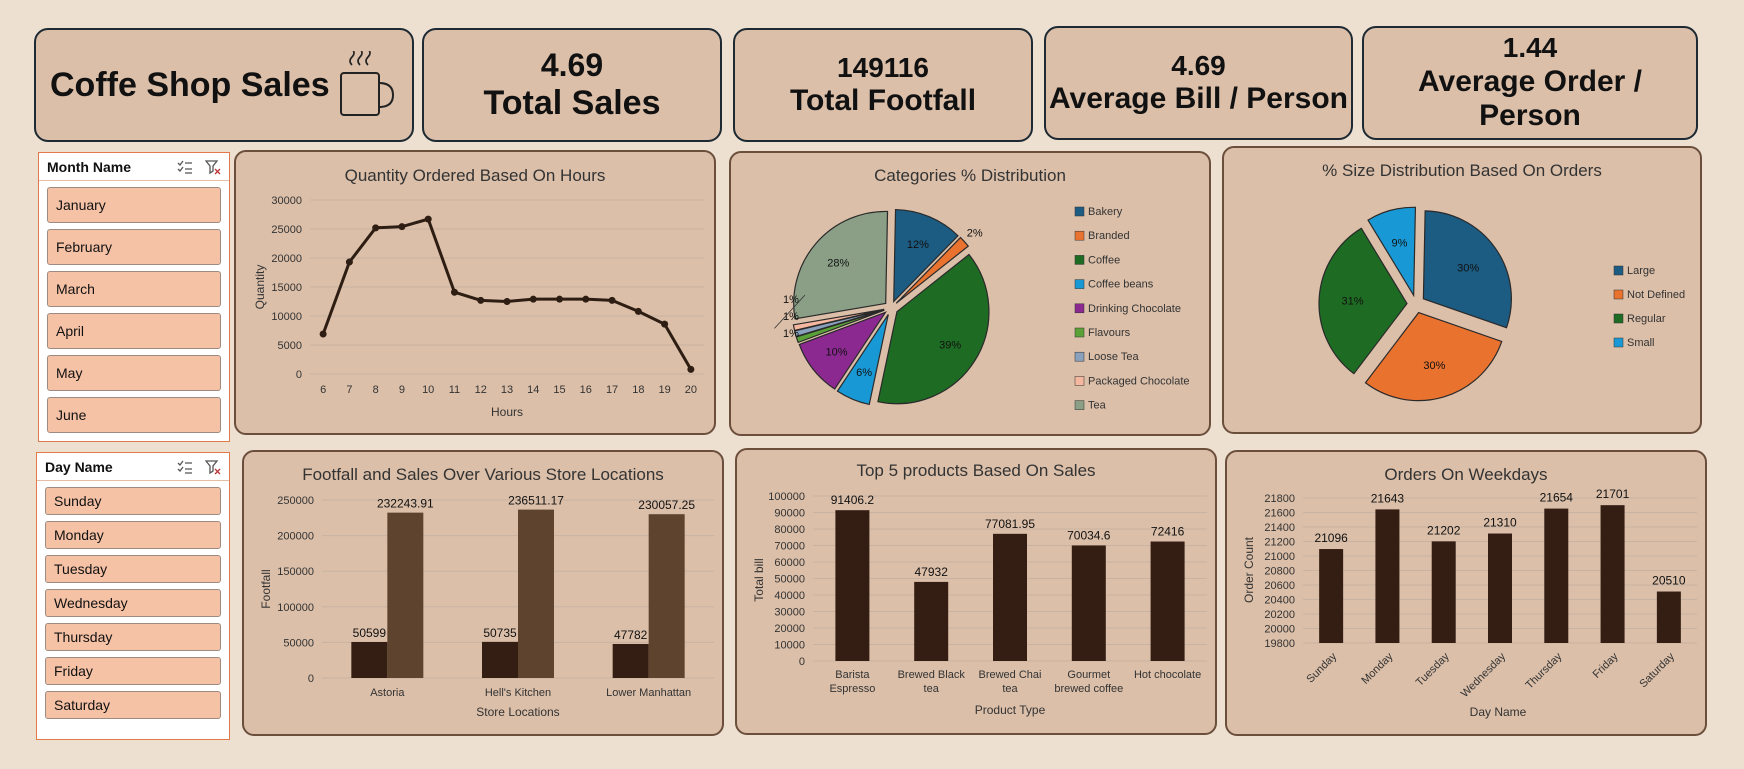  What do you see at coordinates (286, 288) in the screenshot?
I see `y-tick-label: 15000` at bounding box center [286, 288].